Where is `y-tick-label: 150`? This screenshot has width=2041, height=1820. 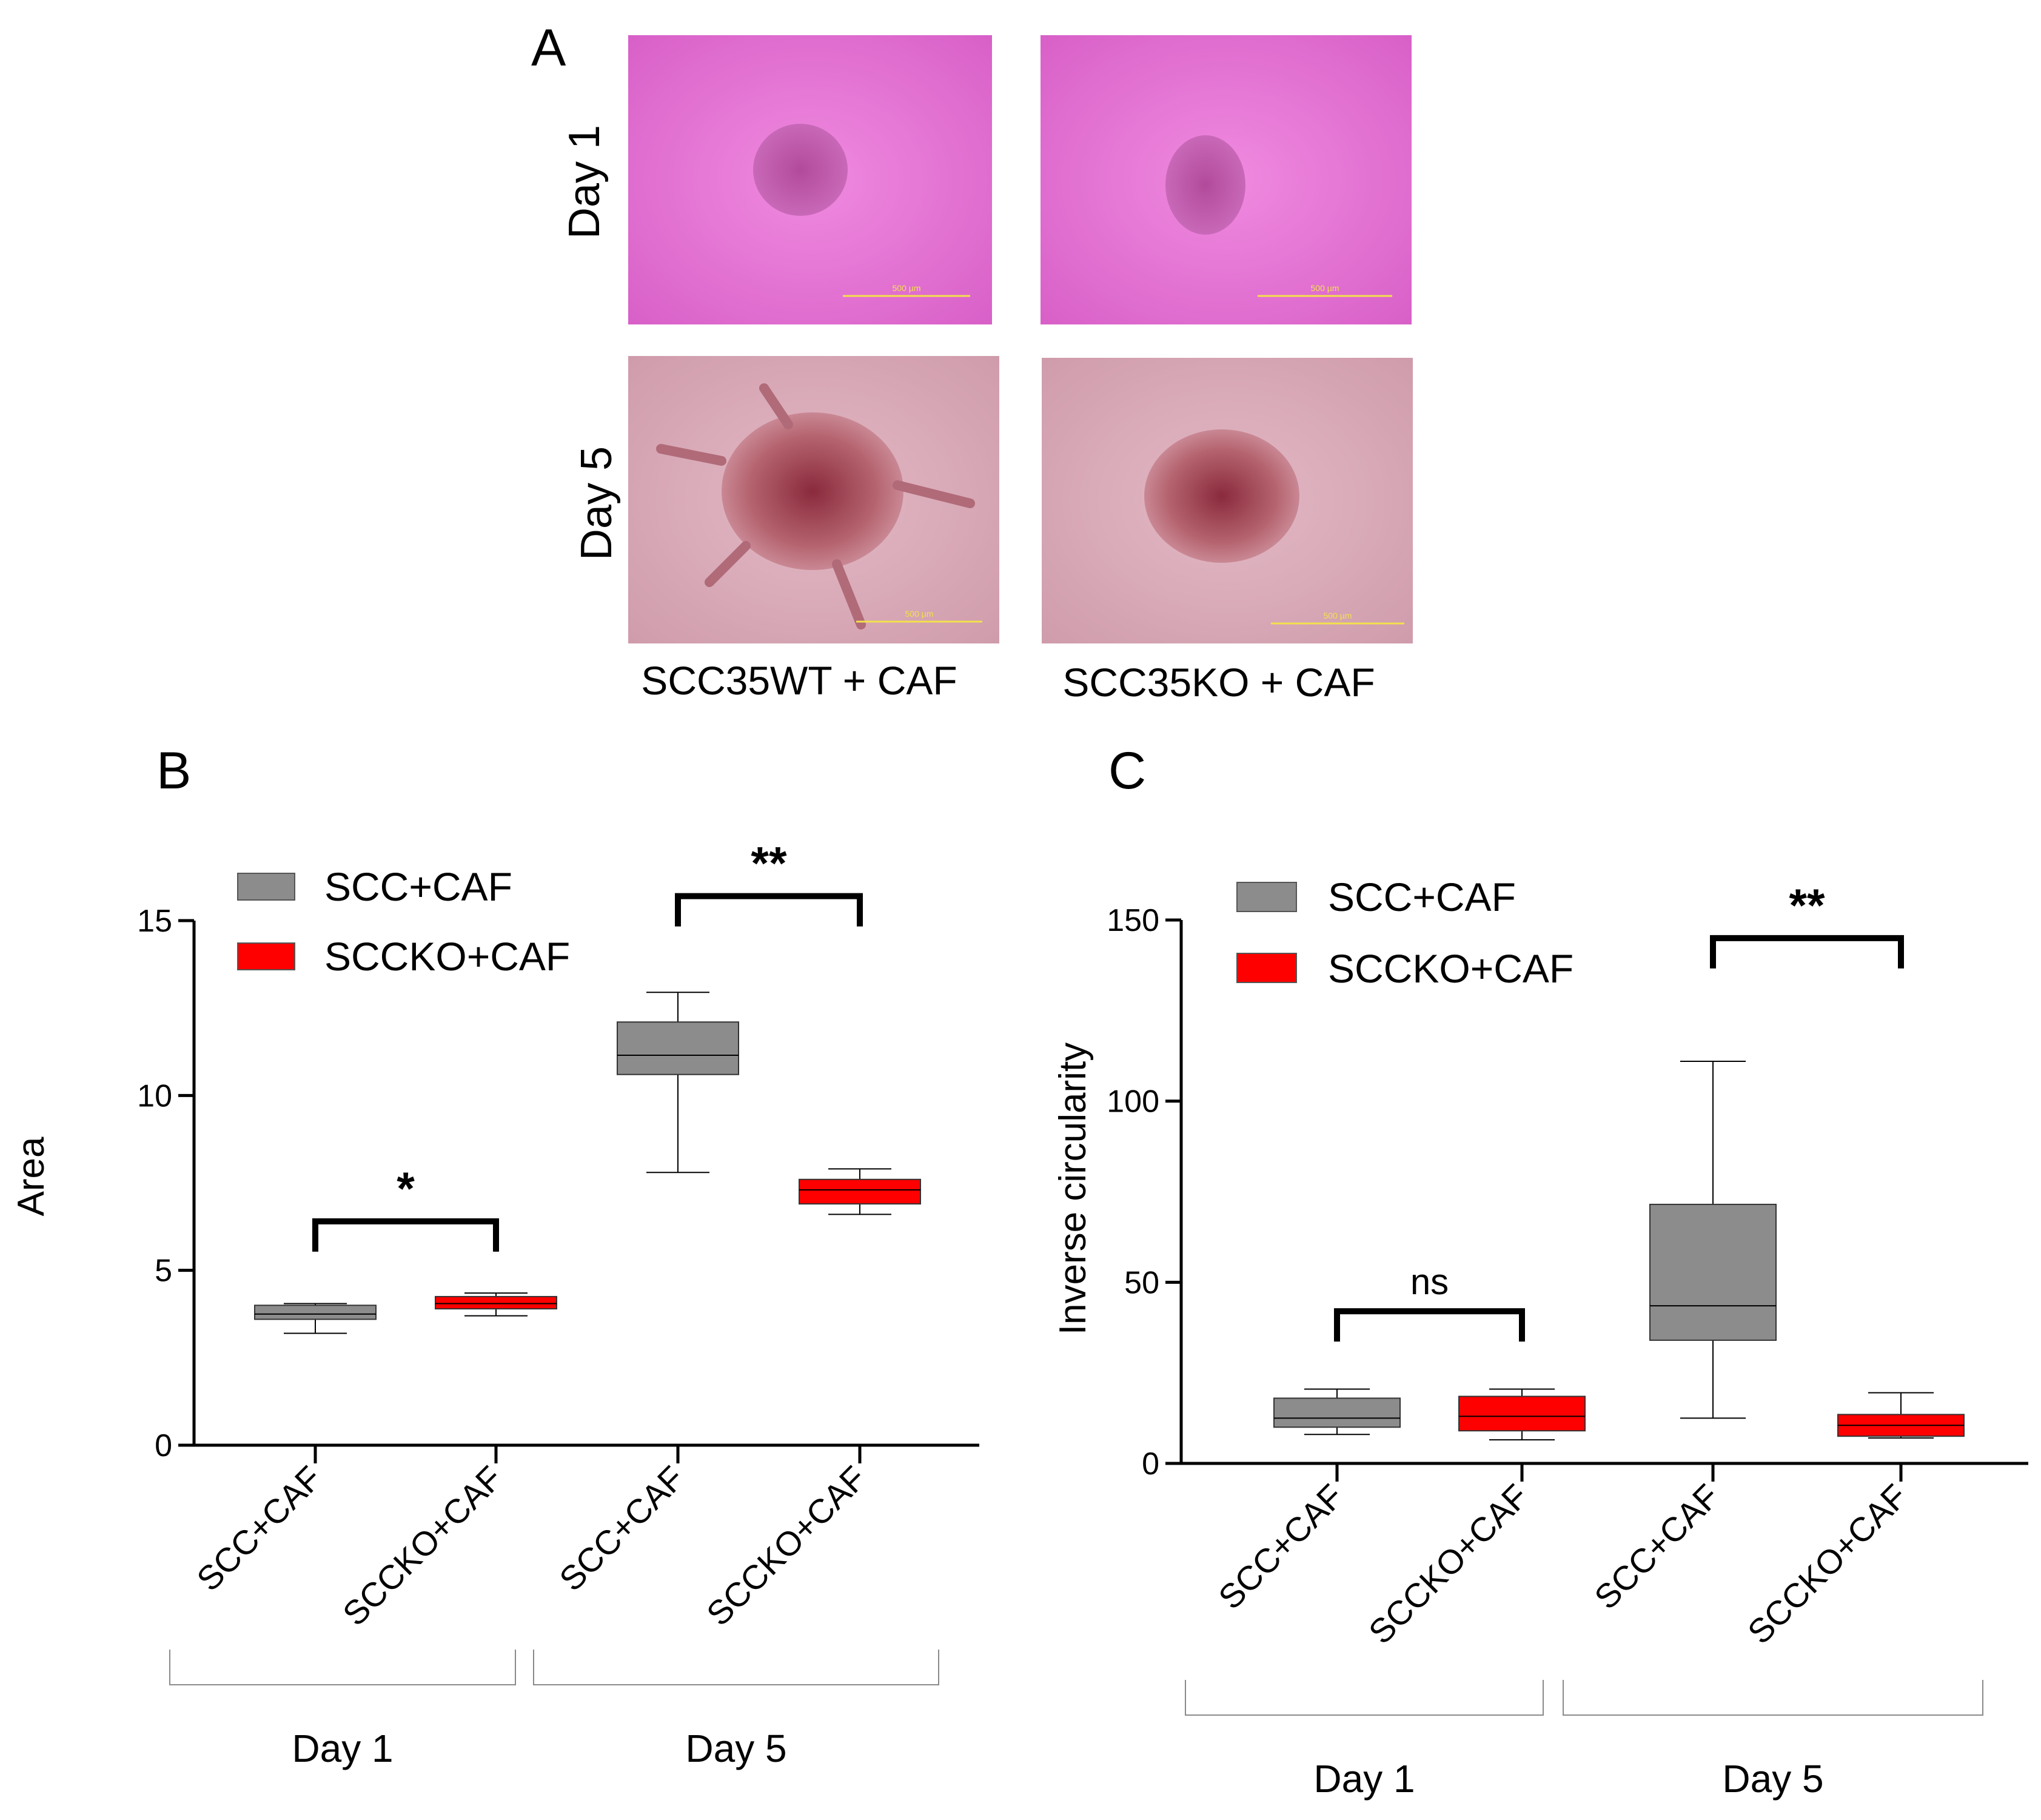
y-tick-label: 150 is located at coordinates (1133, 920).